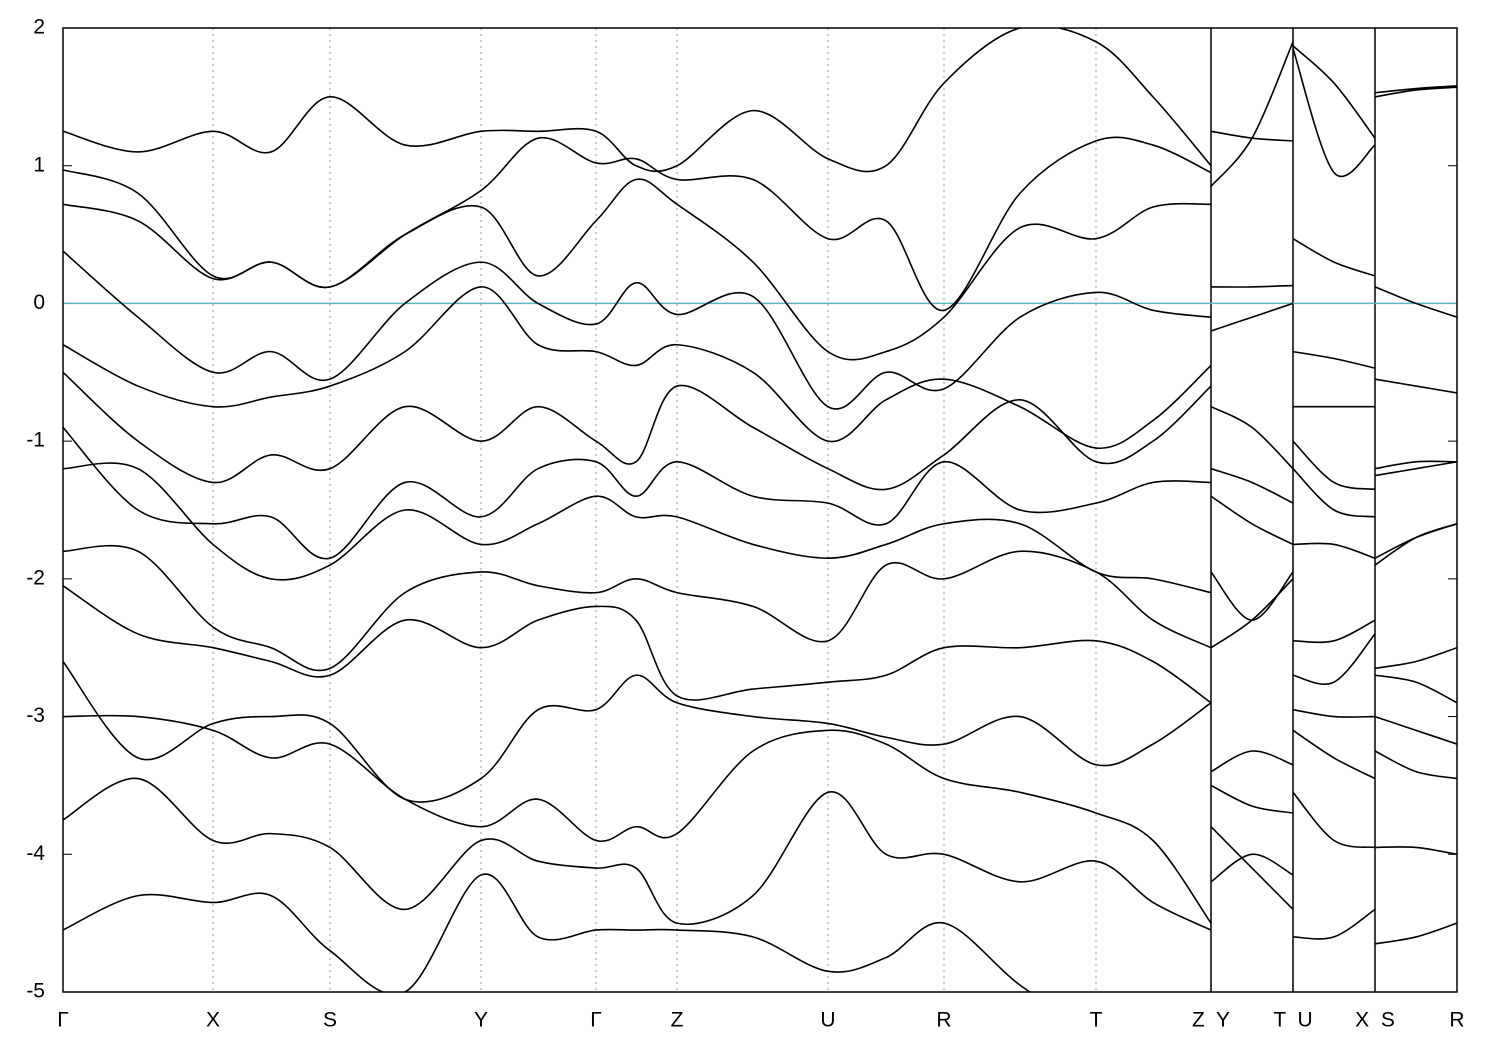  What do you see at coordinates (827, 1020) in the screenshot?
I see `x-tick-label: U` at bounding box center [827, 1020].